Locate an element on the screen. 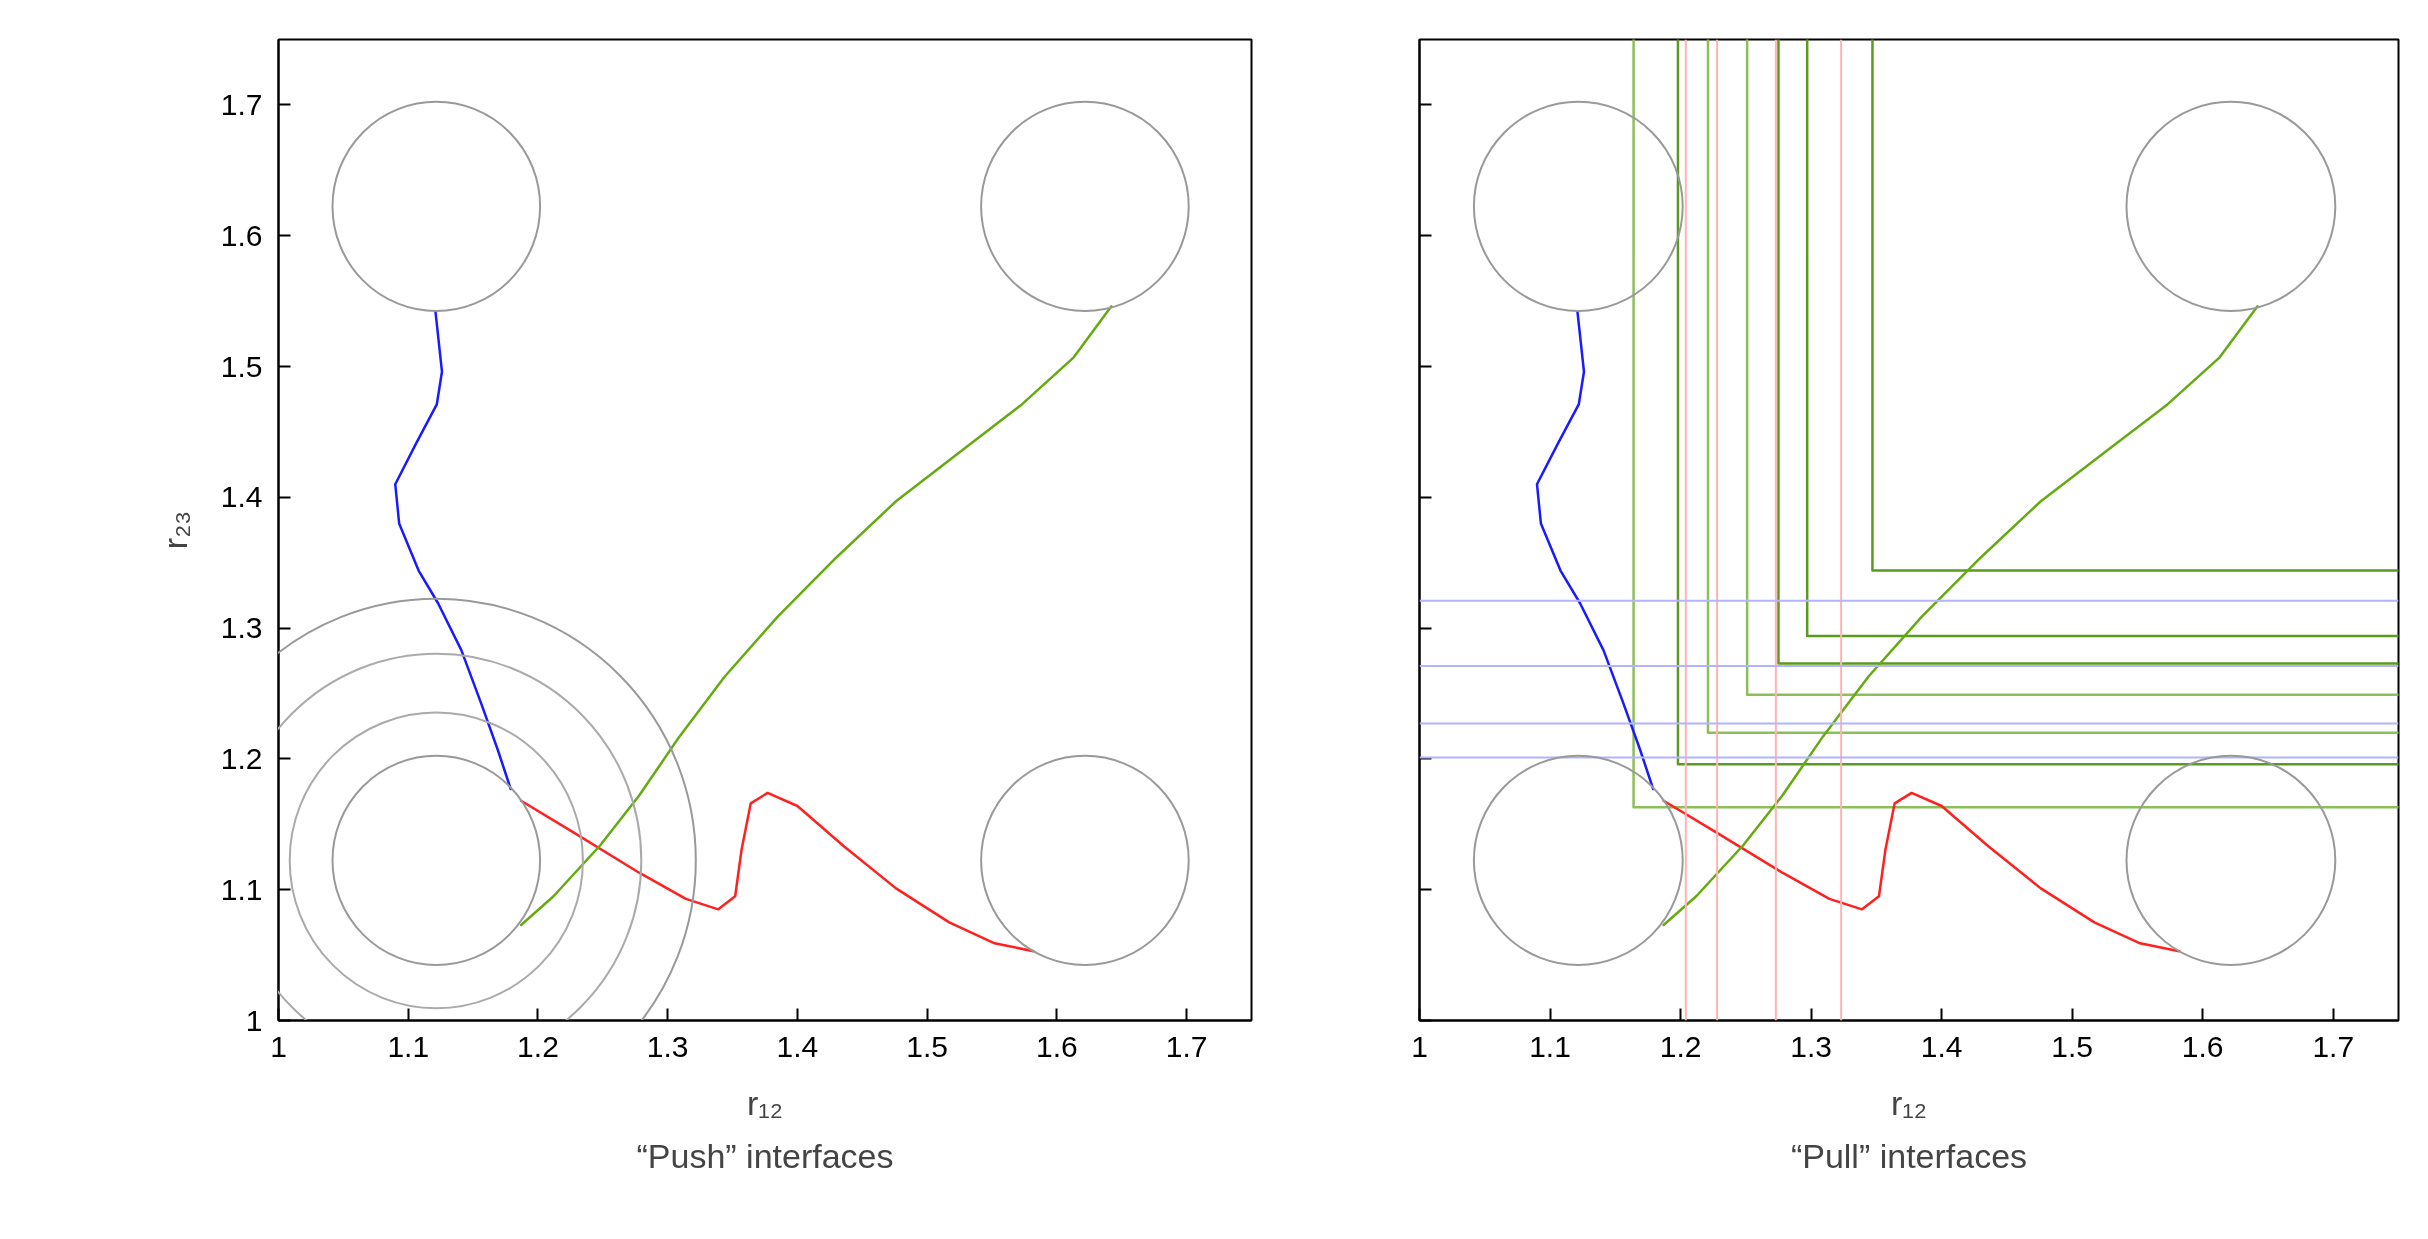 The width and height of the screenshot is (2428, 1239). y-tick-label: 1.4 is located at coordinates (241, 497).